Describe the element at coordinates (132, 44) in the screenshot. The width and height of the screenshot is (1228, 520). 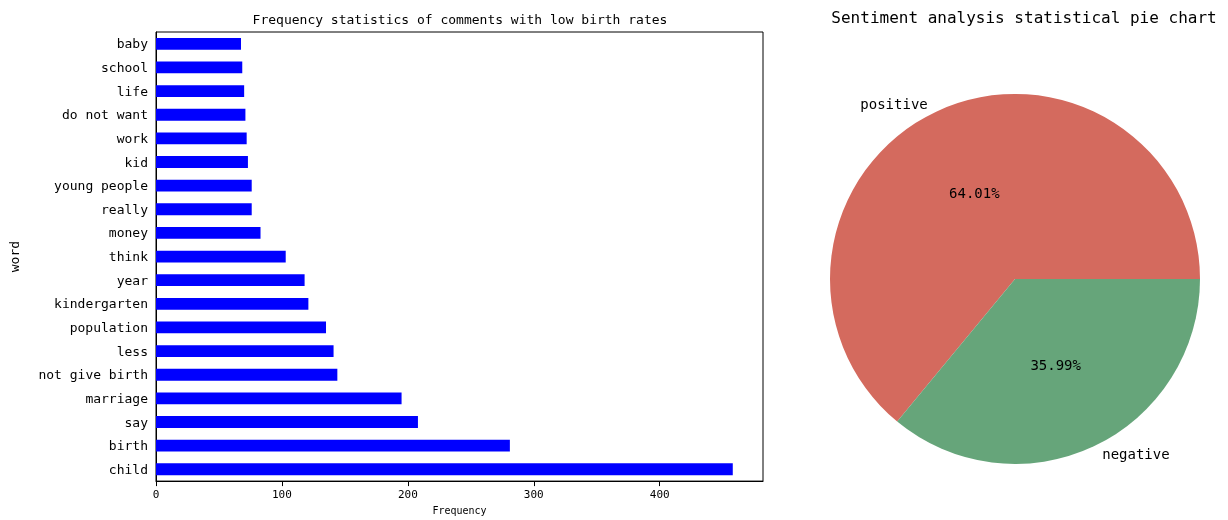
I see `y-tick-label: baby` at that location.